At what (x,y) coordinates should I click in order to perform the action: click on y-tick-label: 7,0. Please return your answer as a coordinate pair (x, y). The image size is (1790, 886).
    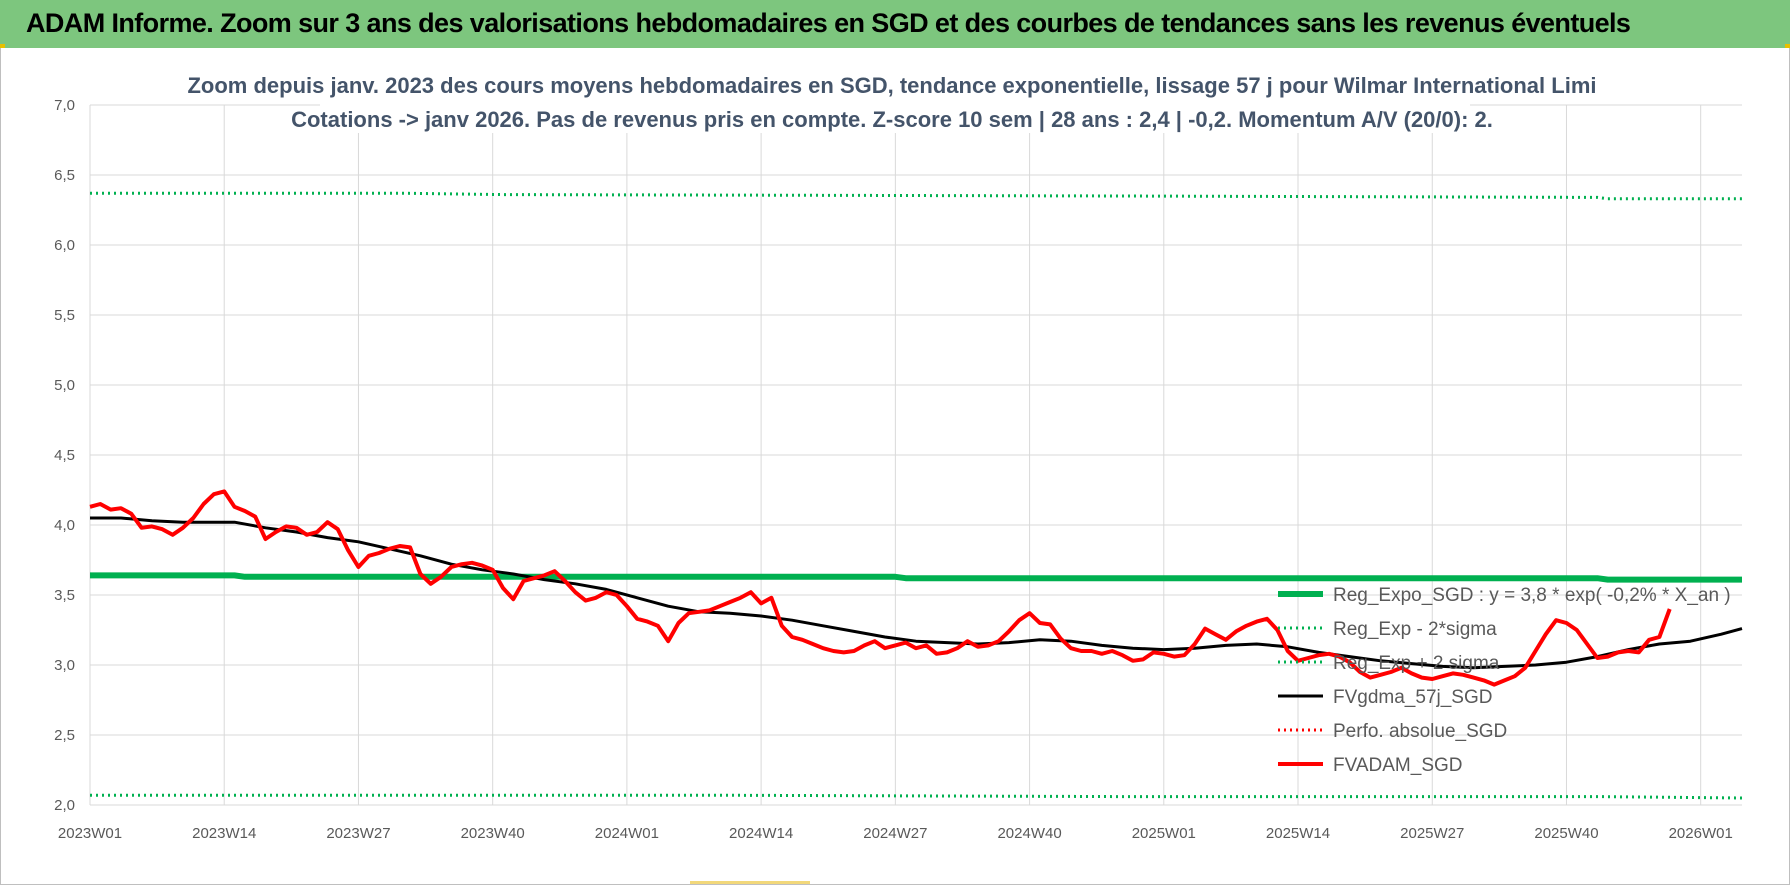
    Looking at the image, I should click on (64, 105).